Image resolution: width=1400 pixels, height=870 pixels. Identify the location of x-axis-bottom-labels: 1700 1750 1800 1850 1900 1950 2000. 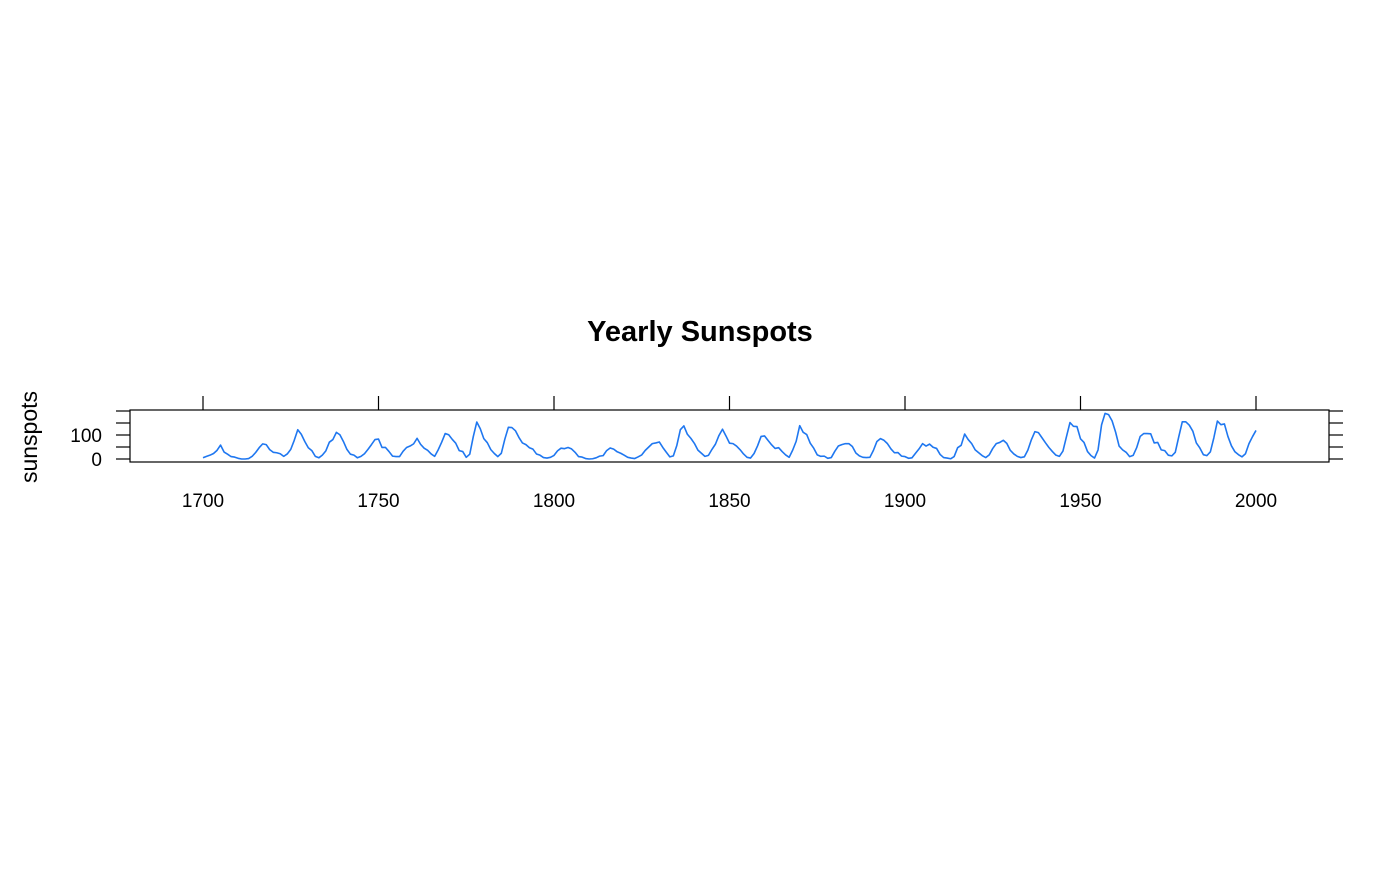
(729, 501).